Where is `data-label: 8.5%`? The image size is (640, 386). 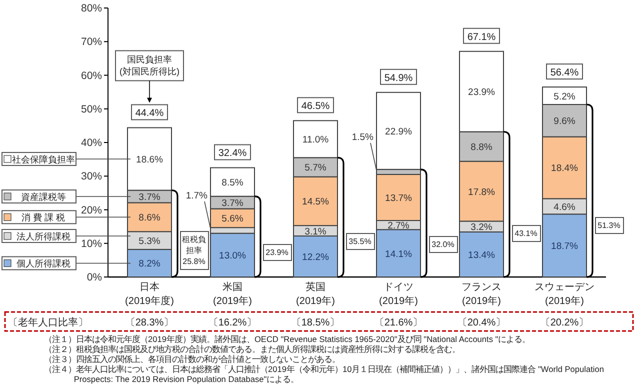
data-label: 8.5% is located at coordinates (233, 183).